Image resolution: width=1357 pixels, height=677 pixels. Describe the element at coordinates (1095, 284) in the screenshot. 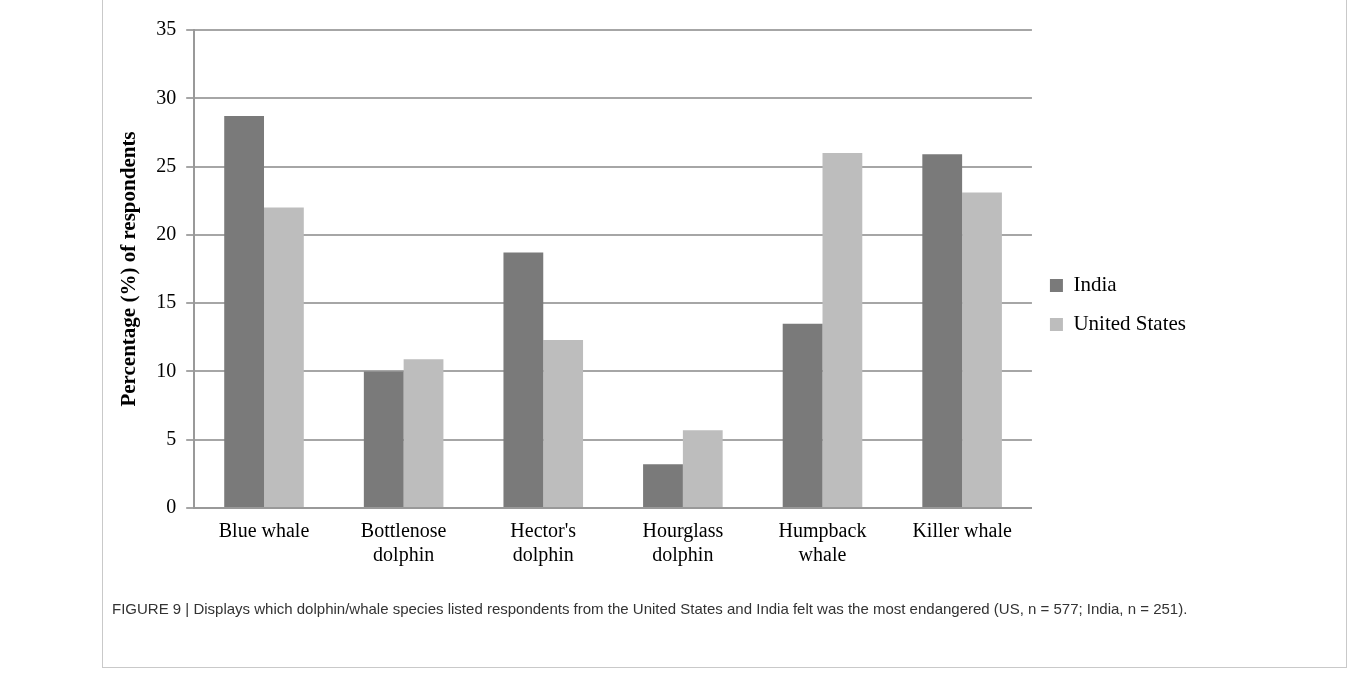

I see `legend-label: India` at that location.